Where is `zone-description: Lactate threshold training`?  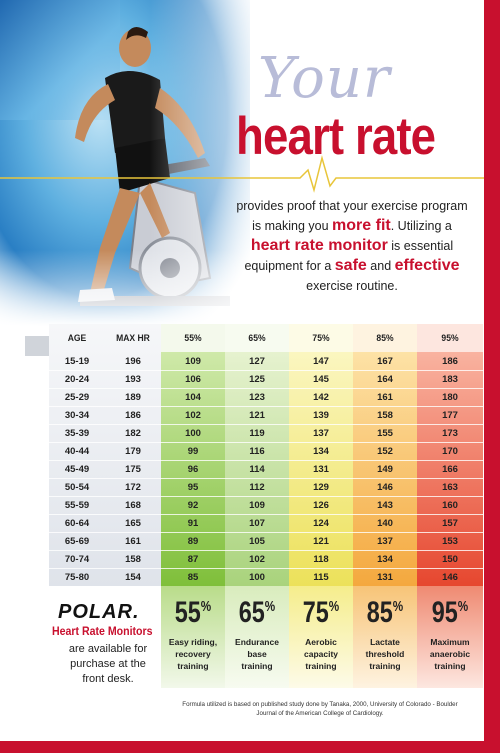 zone-description: Lactate threshold training is located at coordinates (385, 654).